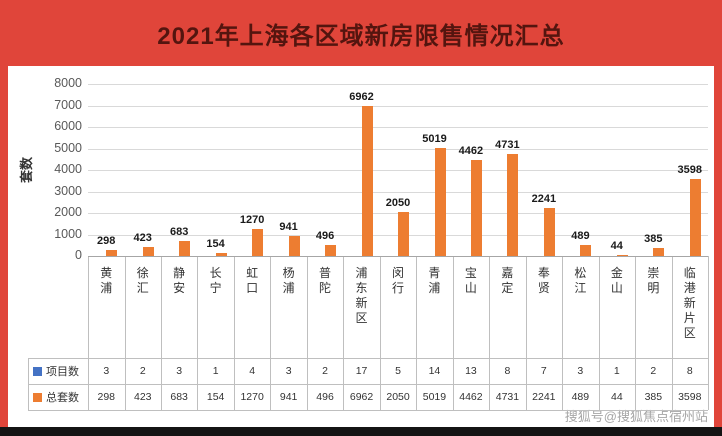  I want to click on category-label: 浦东新区, so click(361, 307).